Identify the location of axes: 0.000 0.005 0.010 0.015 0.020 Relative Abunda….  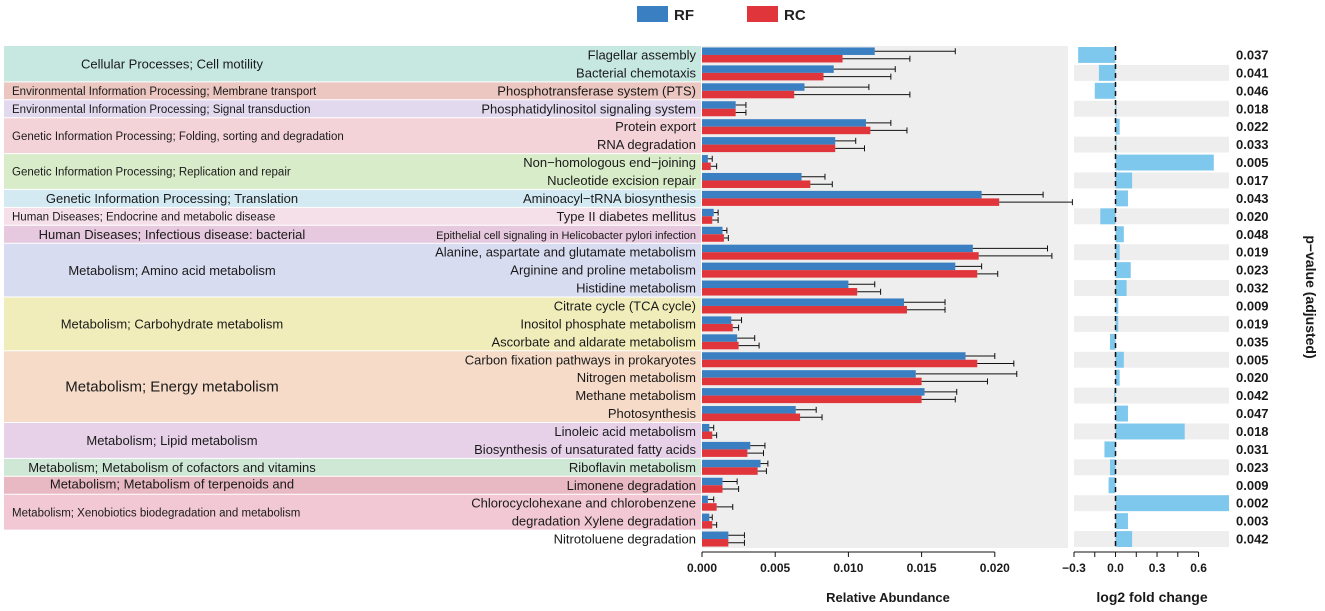
(947, 578).